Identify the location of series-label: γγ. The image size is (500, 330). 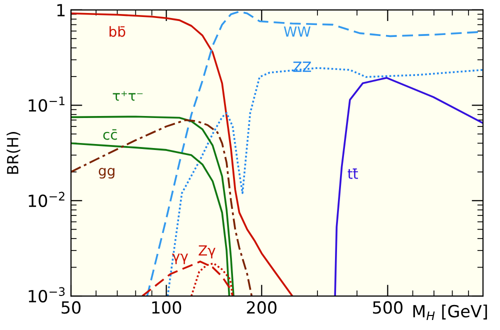
(180, 259).